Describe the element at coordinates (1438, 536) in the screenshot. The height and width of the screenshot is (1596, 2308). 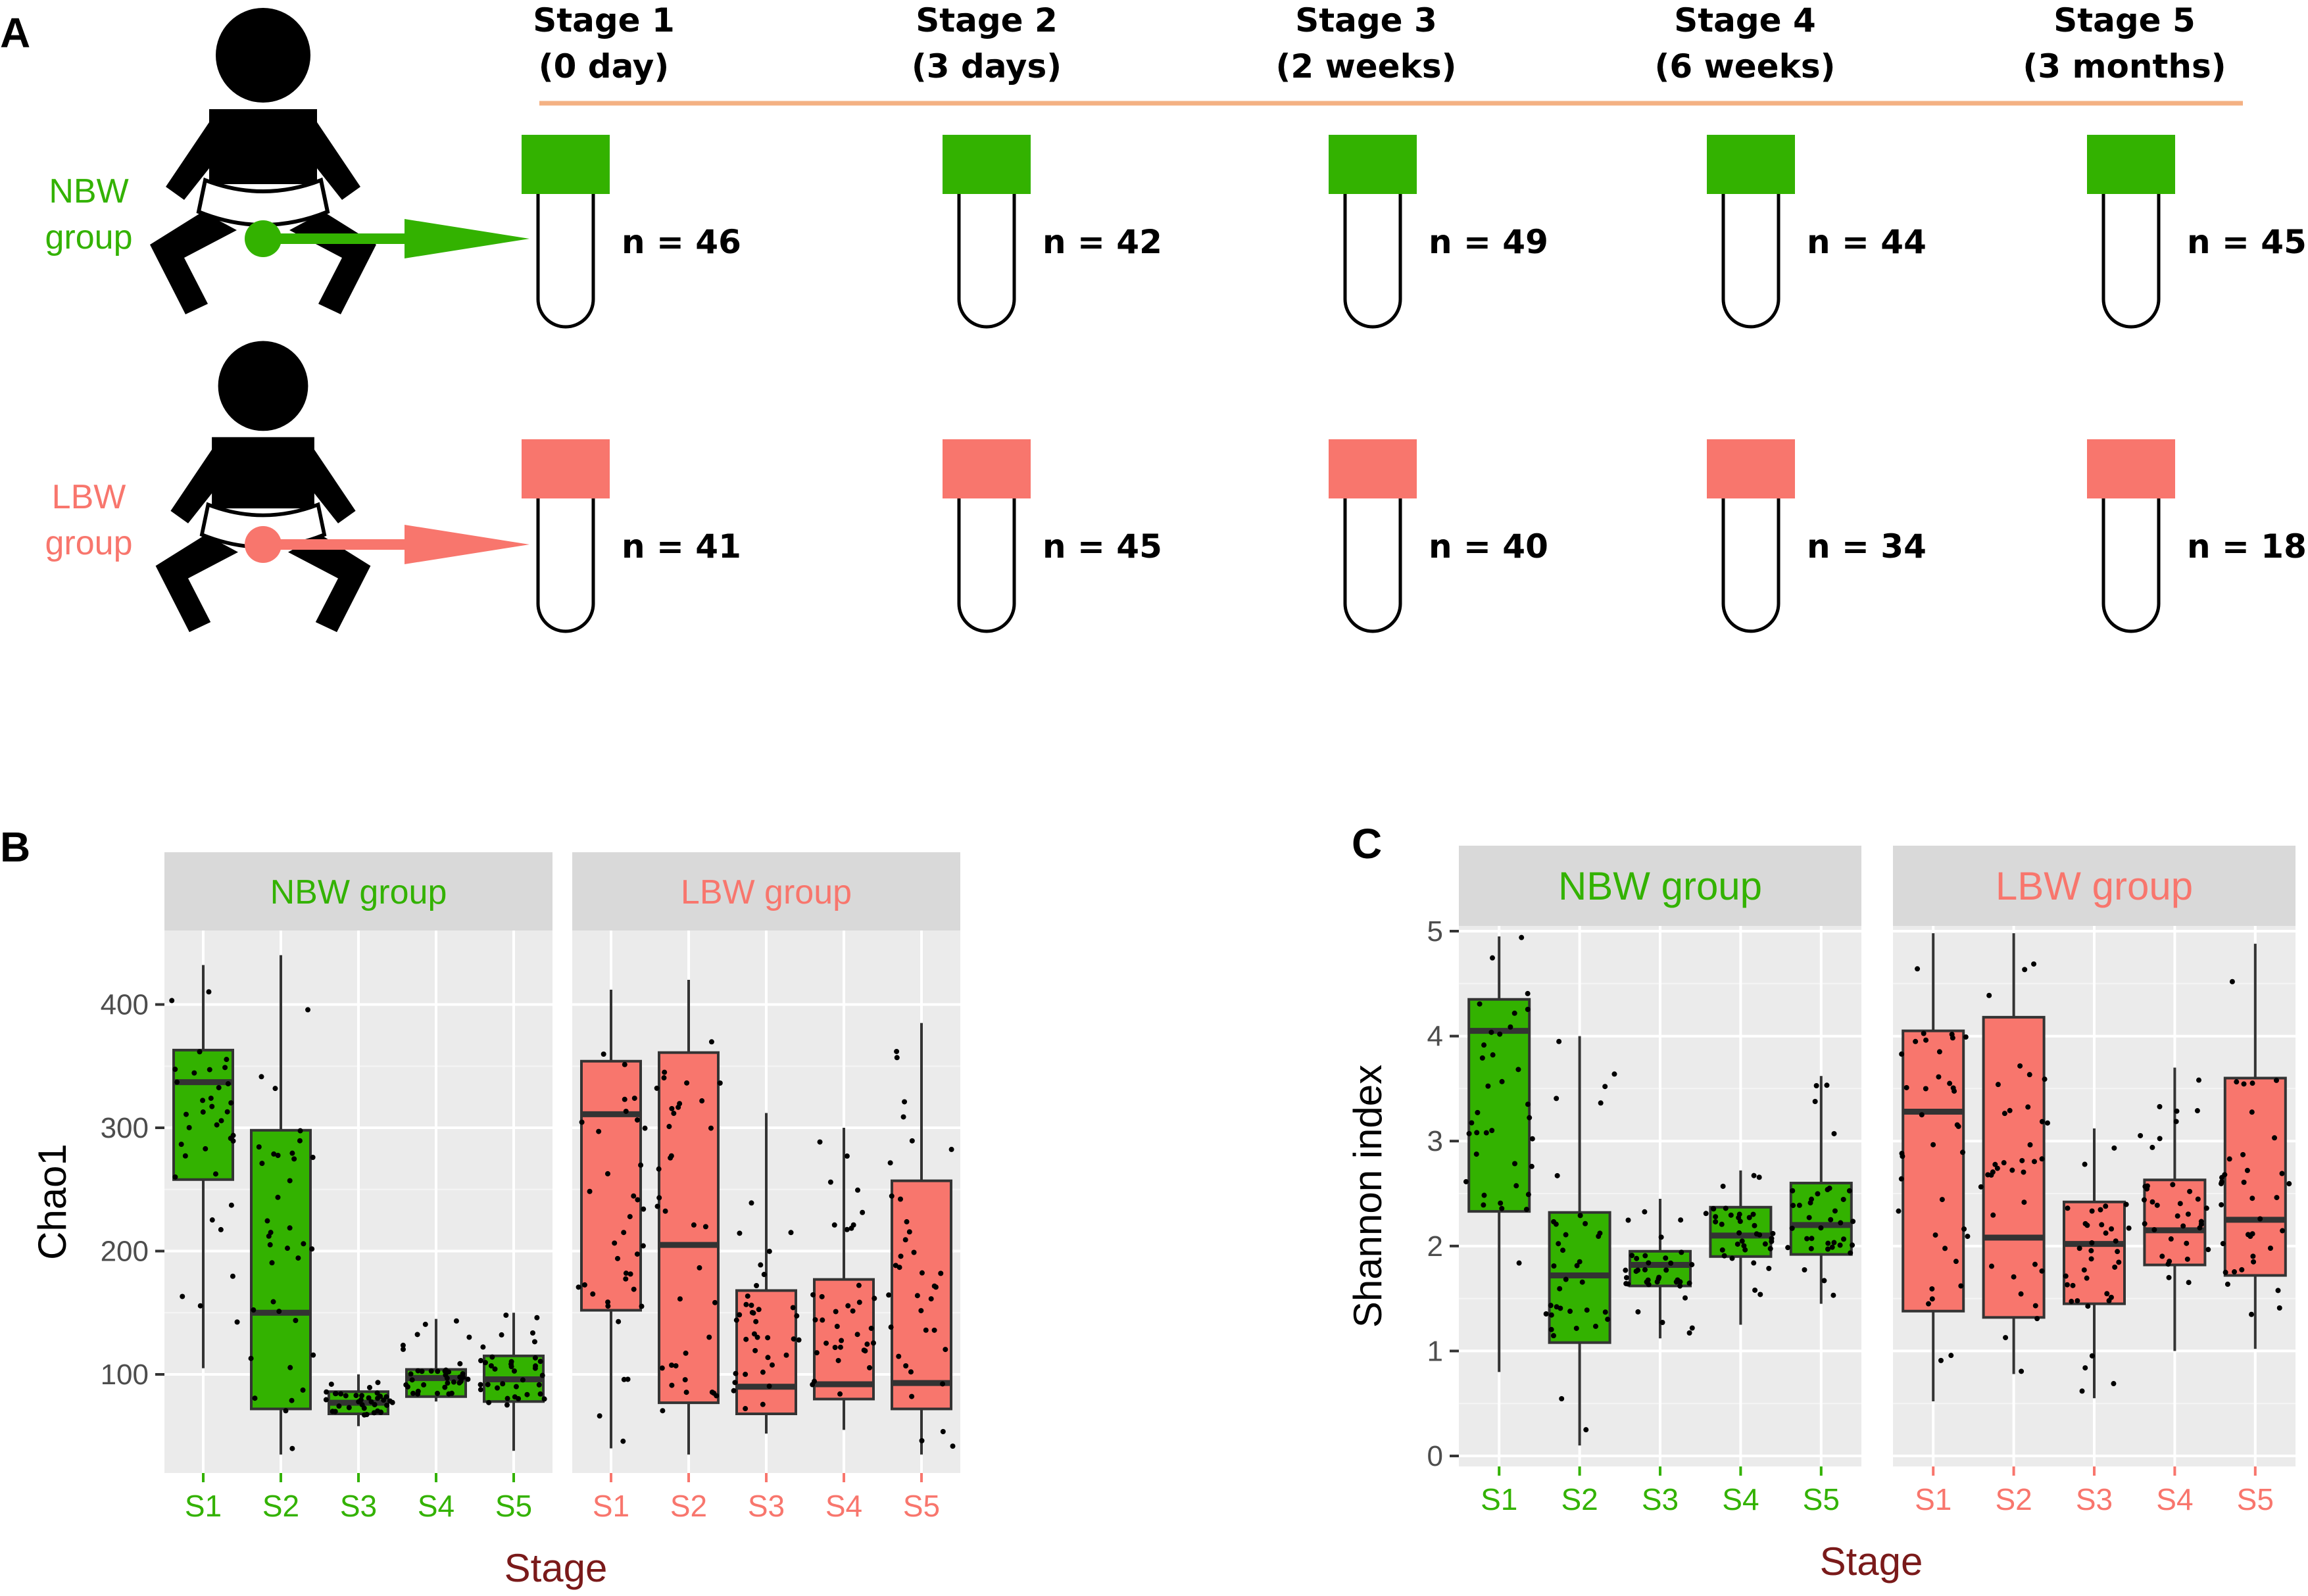
I see `sample-tube: n = 40` at that location.